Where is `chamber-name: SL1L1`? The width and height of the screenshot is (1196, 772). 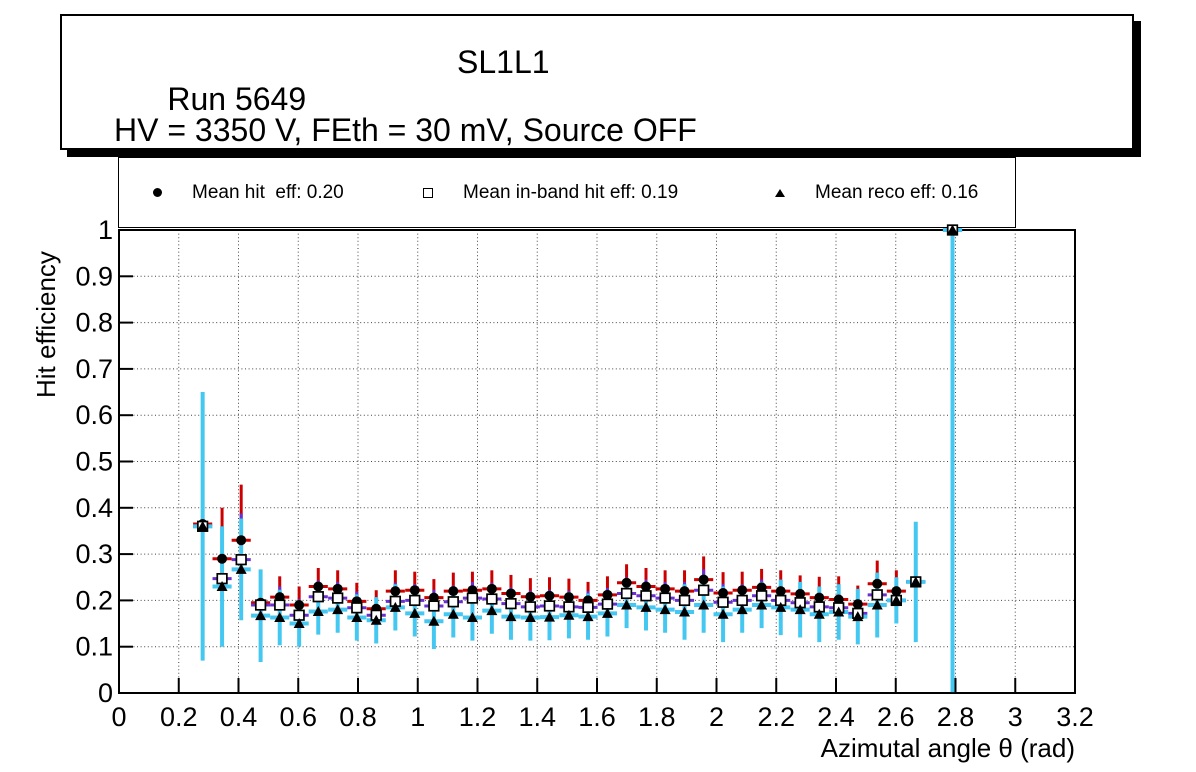
chamber-name: SL1L1 is located at coordinates (503, 62).